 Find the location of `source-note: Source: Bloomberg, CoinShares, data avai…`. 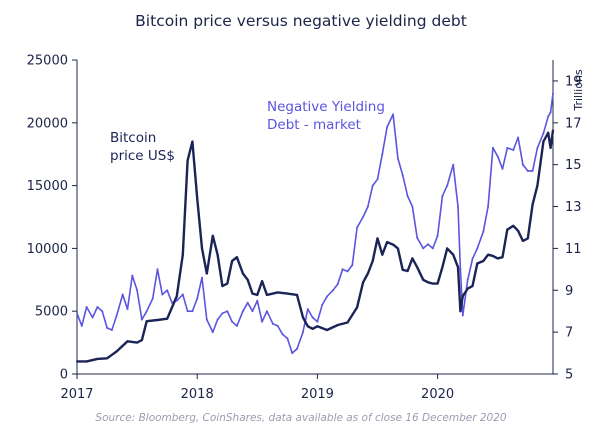

source-note: Source: Bloomberg, CoinShares, data avai… is located at coordinates (300, 418).